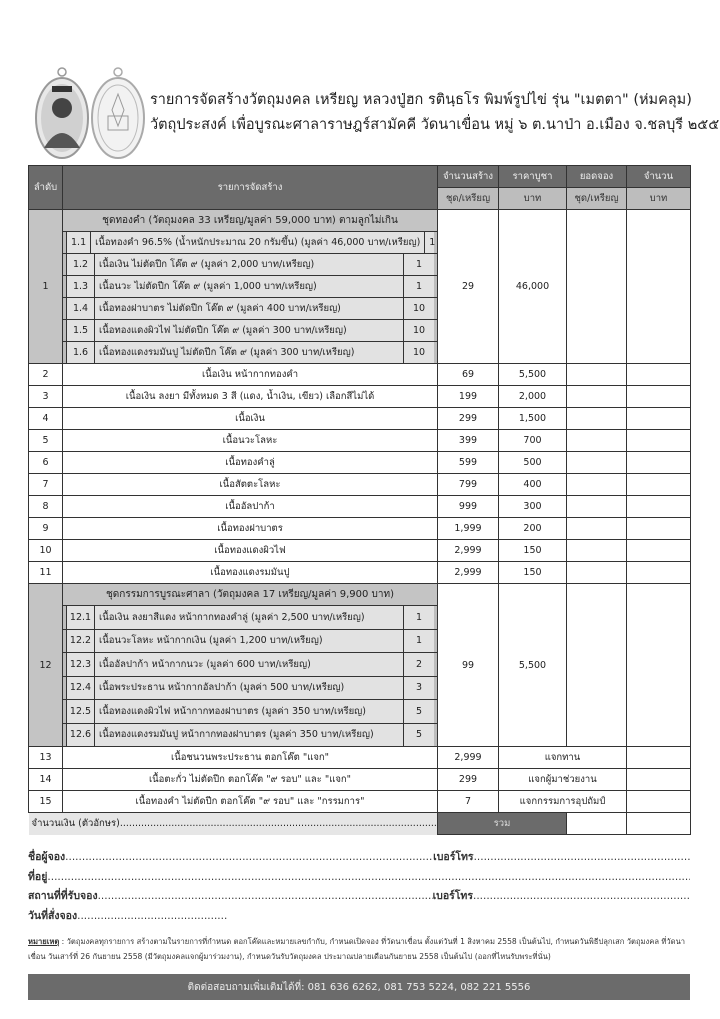  I want to click on row-number: 4, so click(45, 418).